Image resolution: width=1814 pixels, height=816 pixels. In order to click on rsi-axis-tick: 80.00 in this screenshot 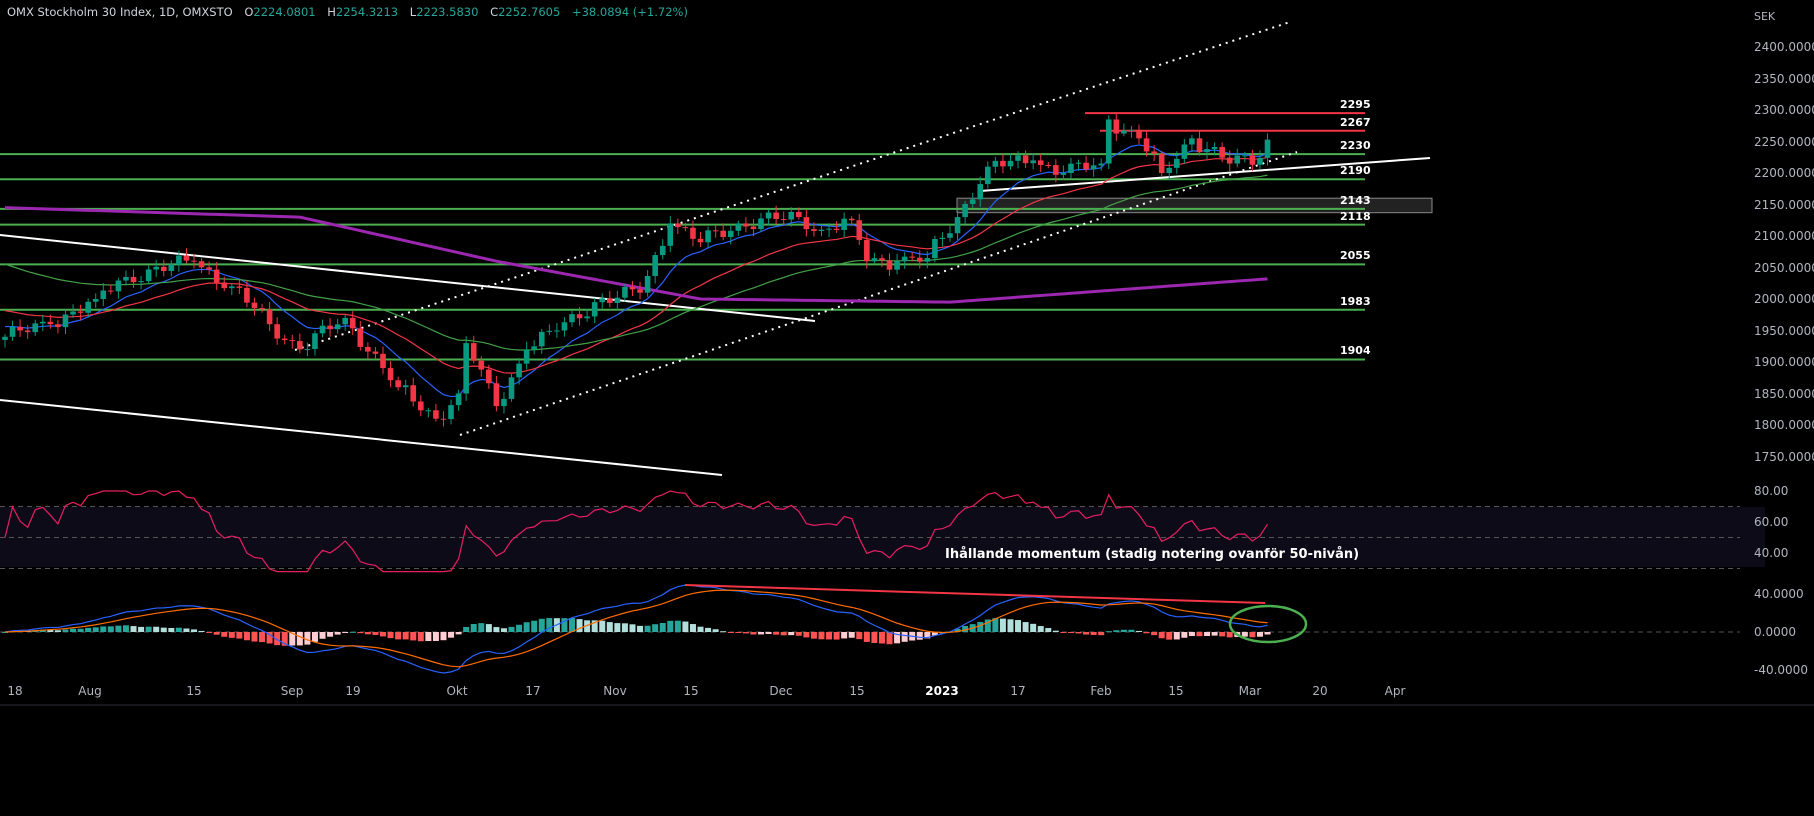, I will do `click(1771, 491)`.